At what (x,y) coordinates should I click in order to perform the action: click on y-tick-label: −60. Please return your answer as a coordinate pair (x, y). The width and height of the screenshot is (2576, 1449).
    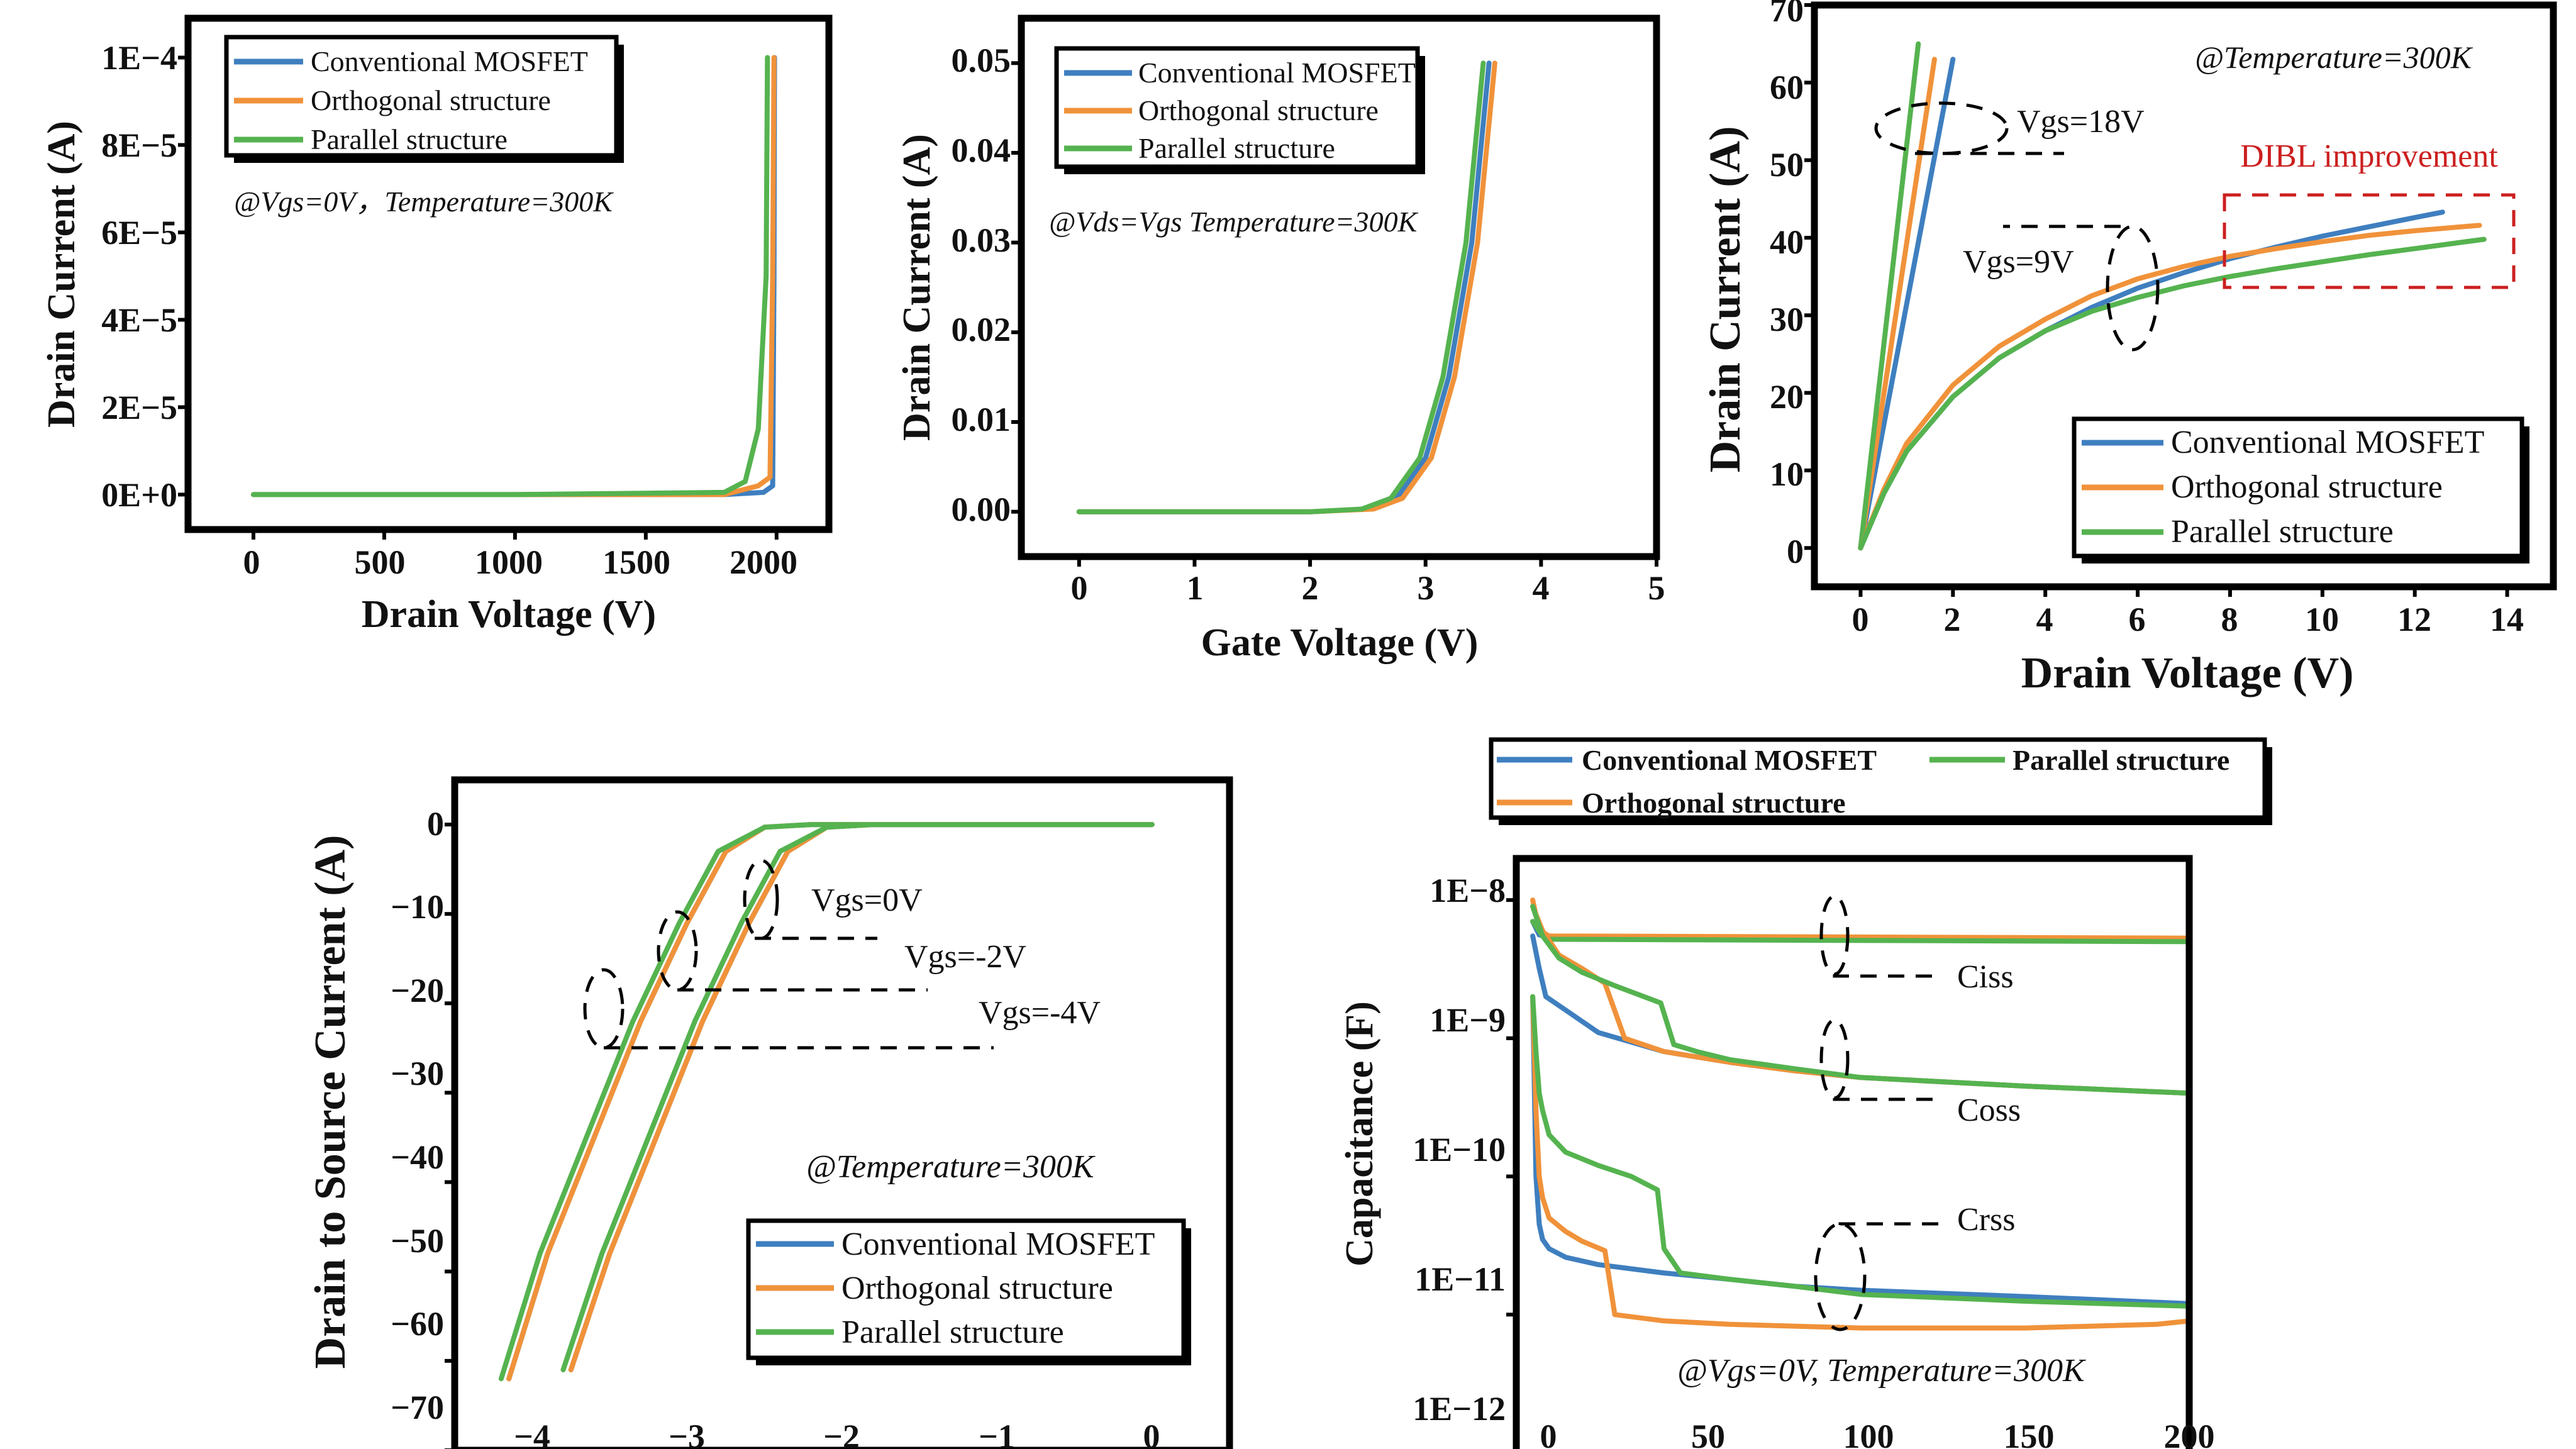
    Looking at the image, I should click on (417, 1324).